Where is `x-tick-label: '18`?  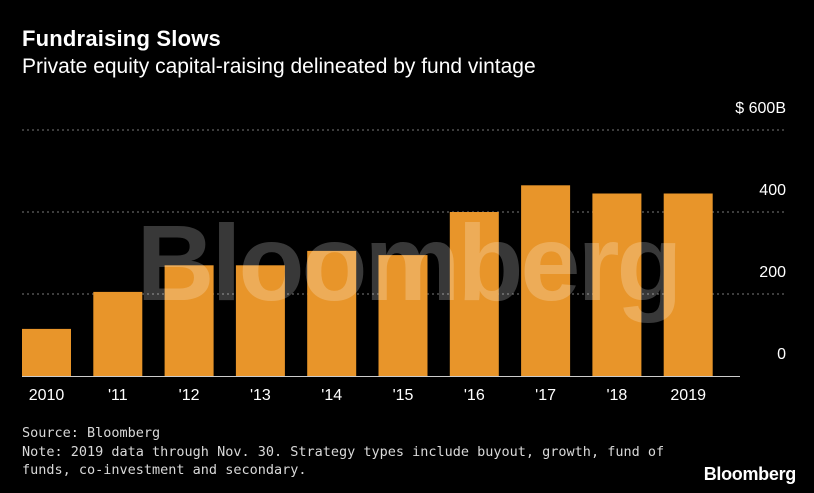
x-tick-label: '18 is located at coordinates (616, 395).